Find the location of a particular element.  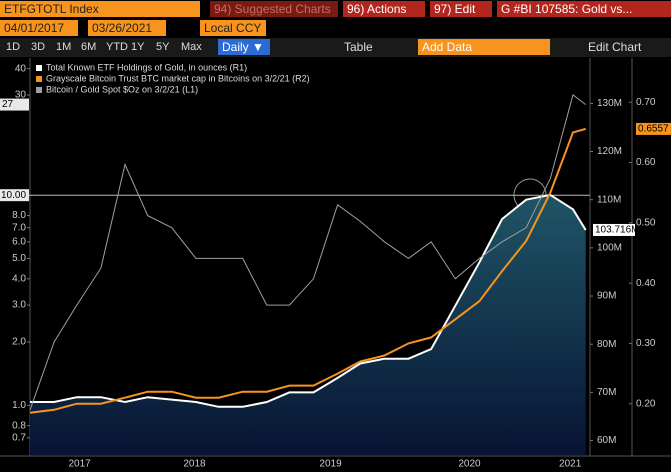

x-tick-label: 2020 is located at coordinates (469, 464).